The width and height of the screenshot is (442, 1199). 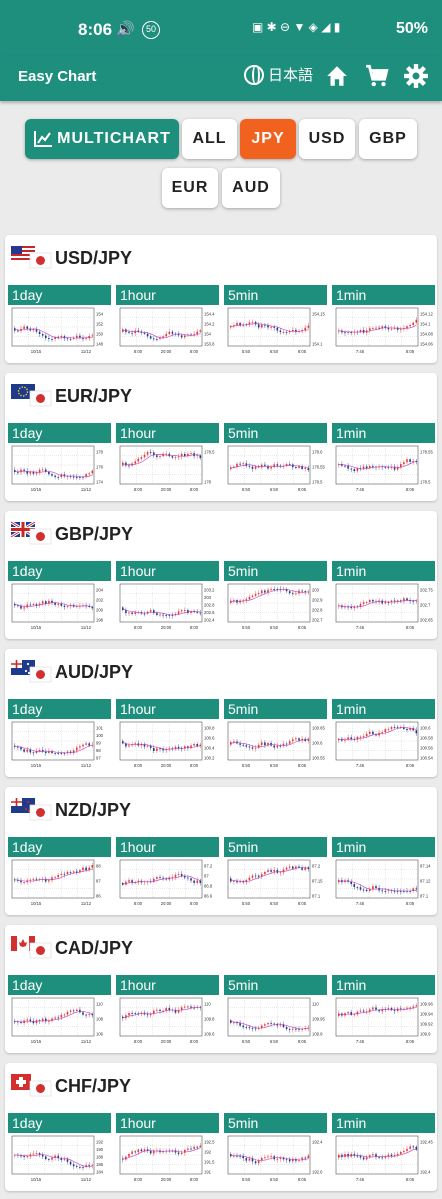 I want to click on chart-5min: 87.2 87.15 87.1 5:50 6:50 8:05, so click(x=275, y=884).